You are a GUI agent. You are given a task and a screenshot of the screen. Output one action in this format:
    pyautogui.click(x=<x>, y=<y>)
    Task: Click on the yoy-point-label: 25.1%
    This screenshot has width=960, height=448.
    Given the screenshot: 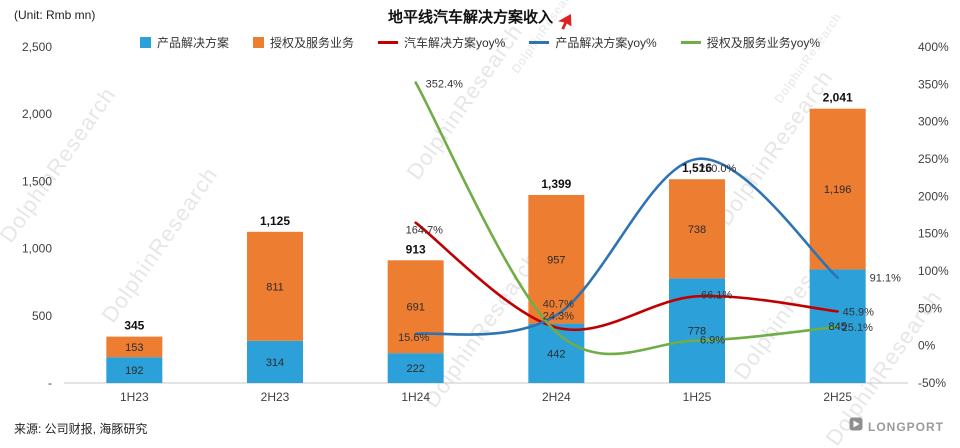 What is the action you would take?
    pyautogui.click(x=857, y=328)
    